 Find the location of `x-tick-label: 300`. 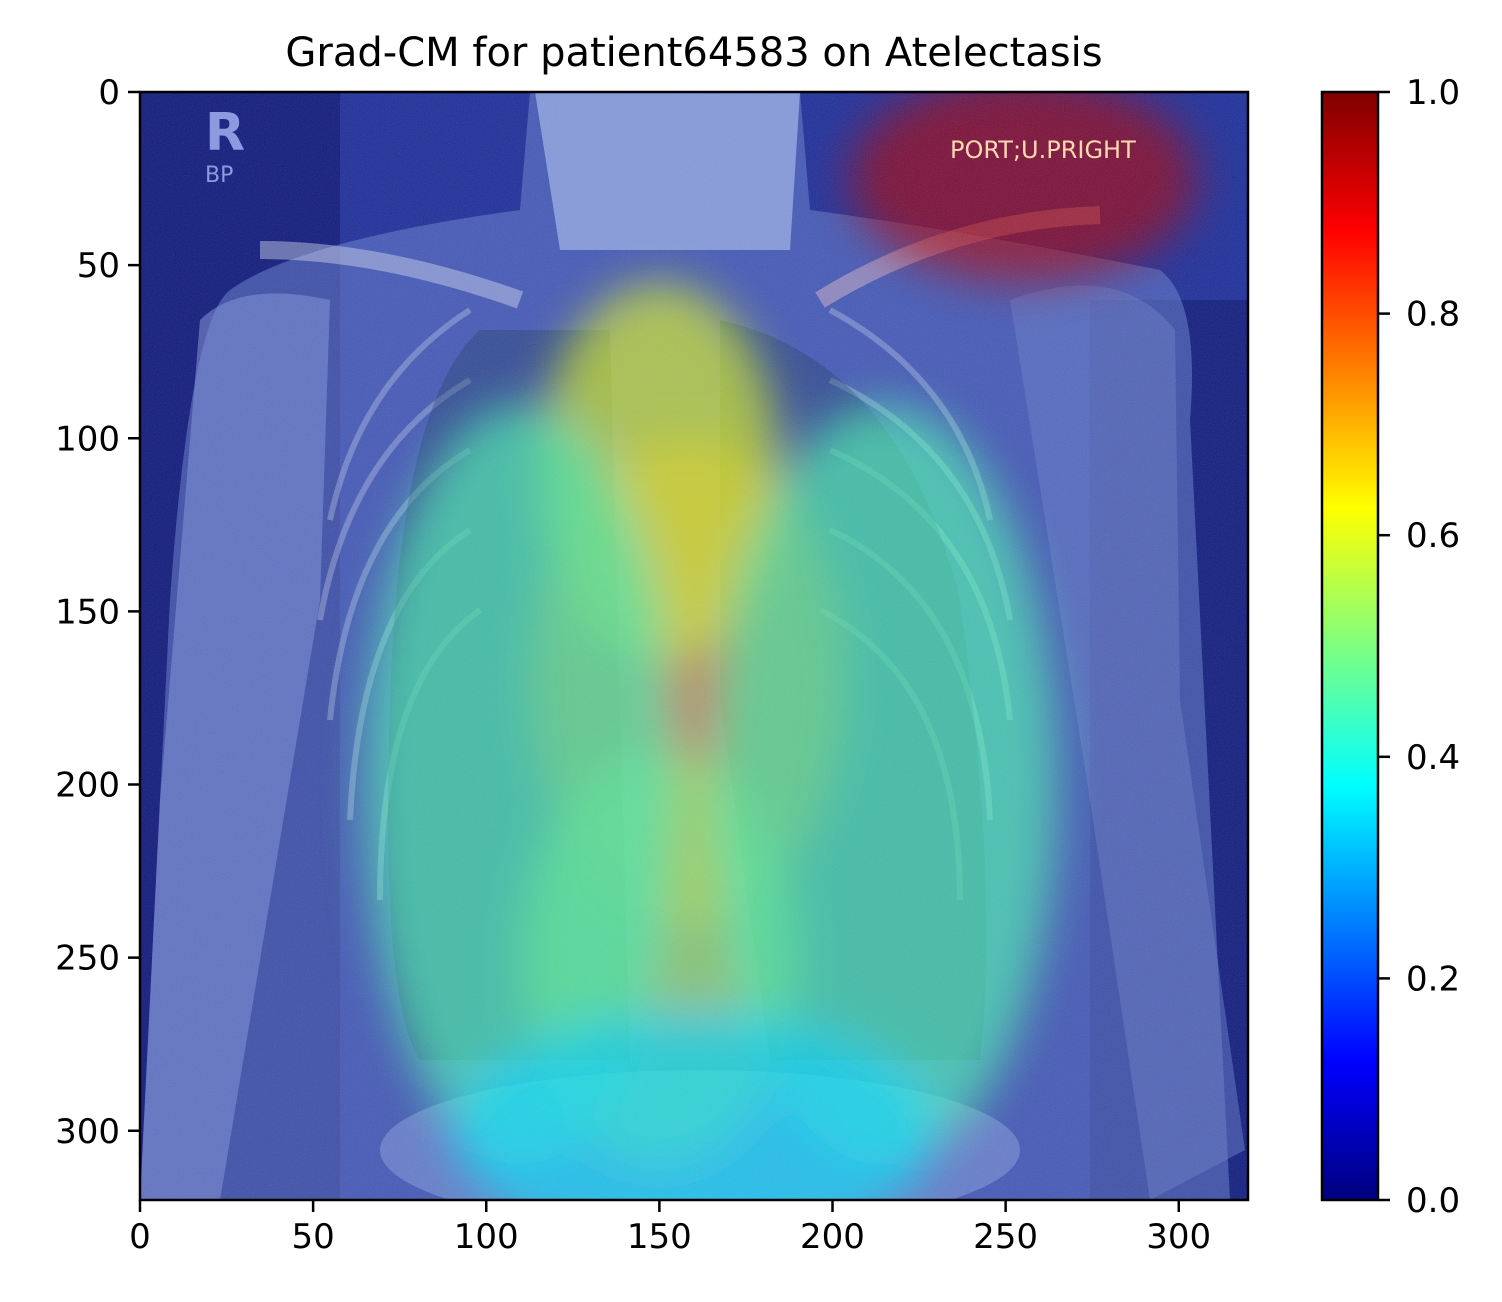

x-tick-label: 300 is located at coordinates (1178, 1237).